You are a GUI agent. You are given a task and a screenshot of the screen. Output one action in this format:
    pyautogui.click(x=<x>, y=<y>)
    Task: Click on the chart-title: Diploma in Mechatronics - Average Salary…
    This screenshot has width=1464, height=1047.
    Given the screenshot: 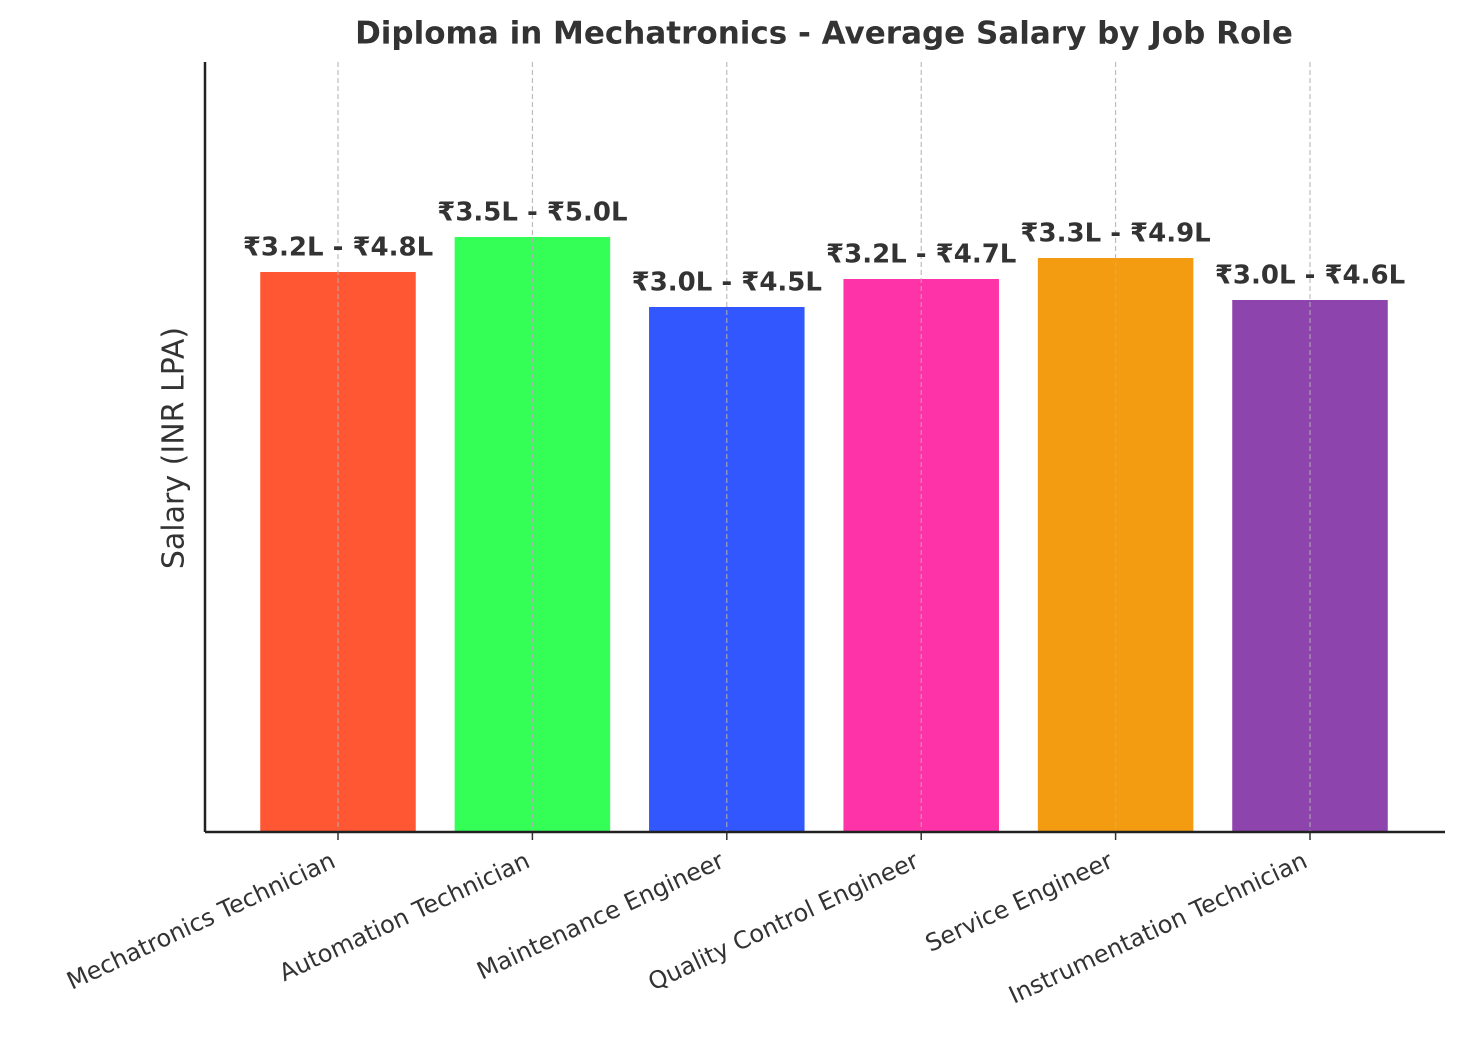 What is the action you would take?
    pyautogui.click(x=824, y=34)
    